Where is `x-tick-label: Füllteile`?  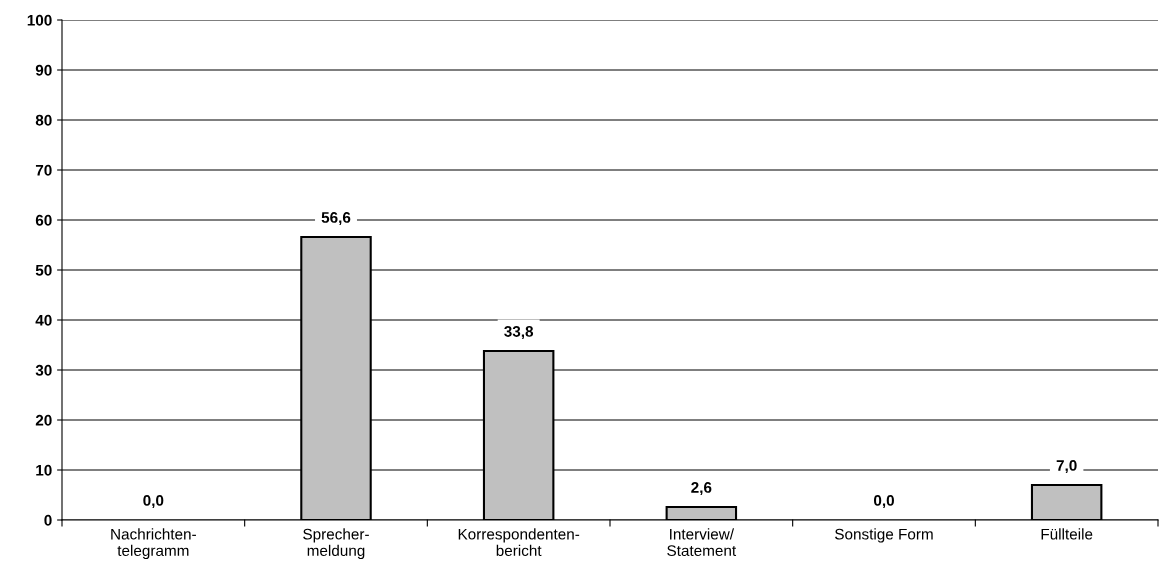 x-tick-label: Füllteile is located at coordinates (1067, 534).